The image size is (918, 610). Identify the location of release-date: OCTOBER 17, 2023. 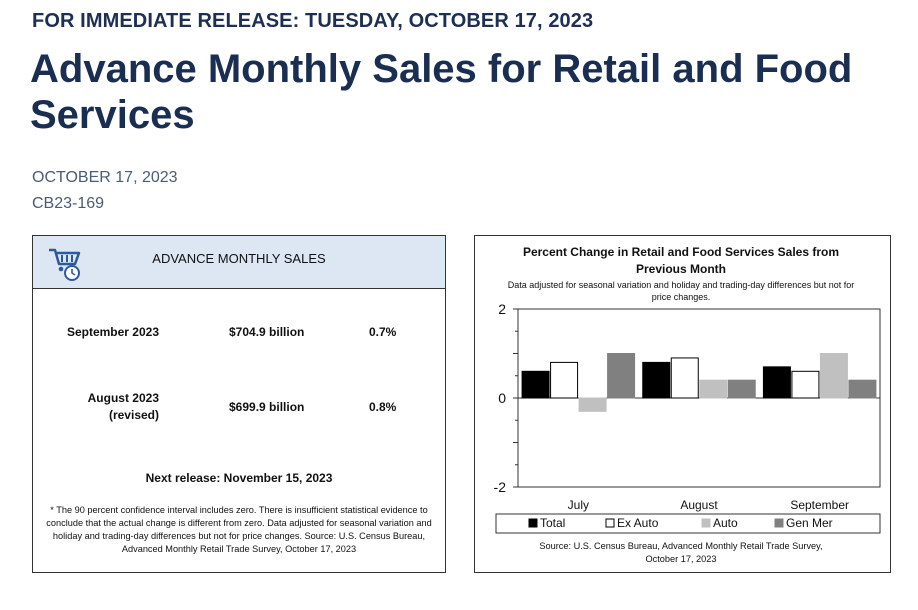
(105, 177).